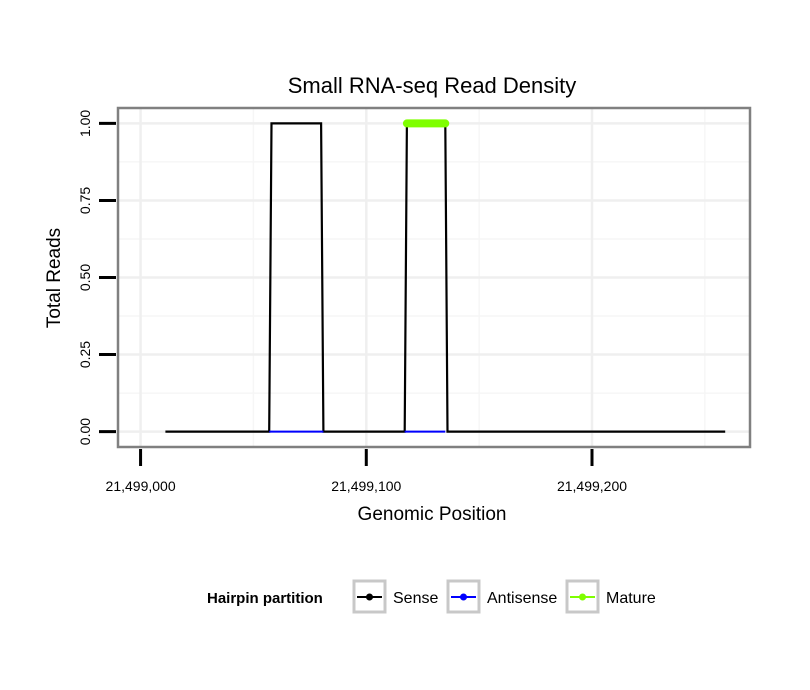  Describe the element at coordinates (522, 598) in the screenshot. I see `legend-label: Antisense` at that location.